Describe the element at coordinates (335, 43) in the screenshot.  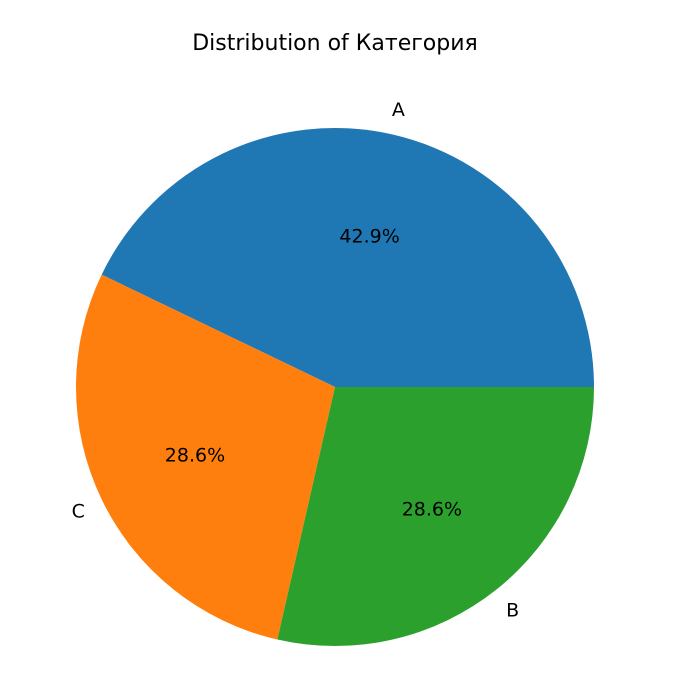
I see `chart-title: Distribution of Категория` at that location.